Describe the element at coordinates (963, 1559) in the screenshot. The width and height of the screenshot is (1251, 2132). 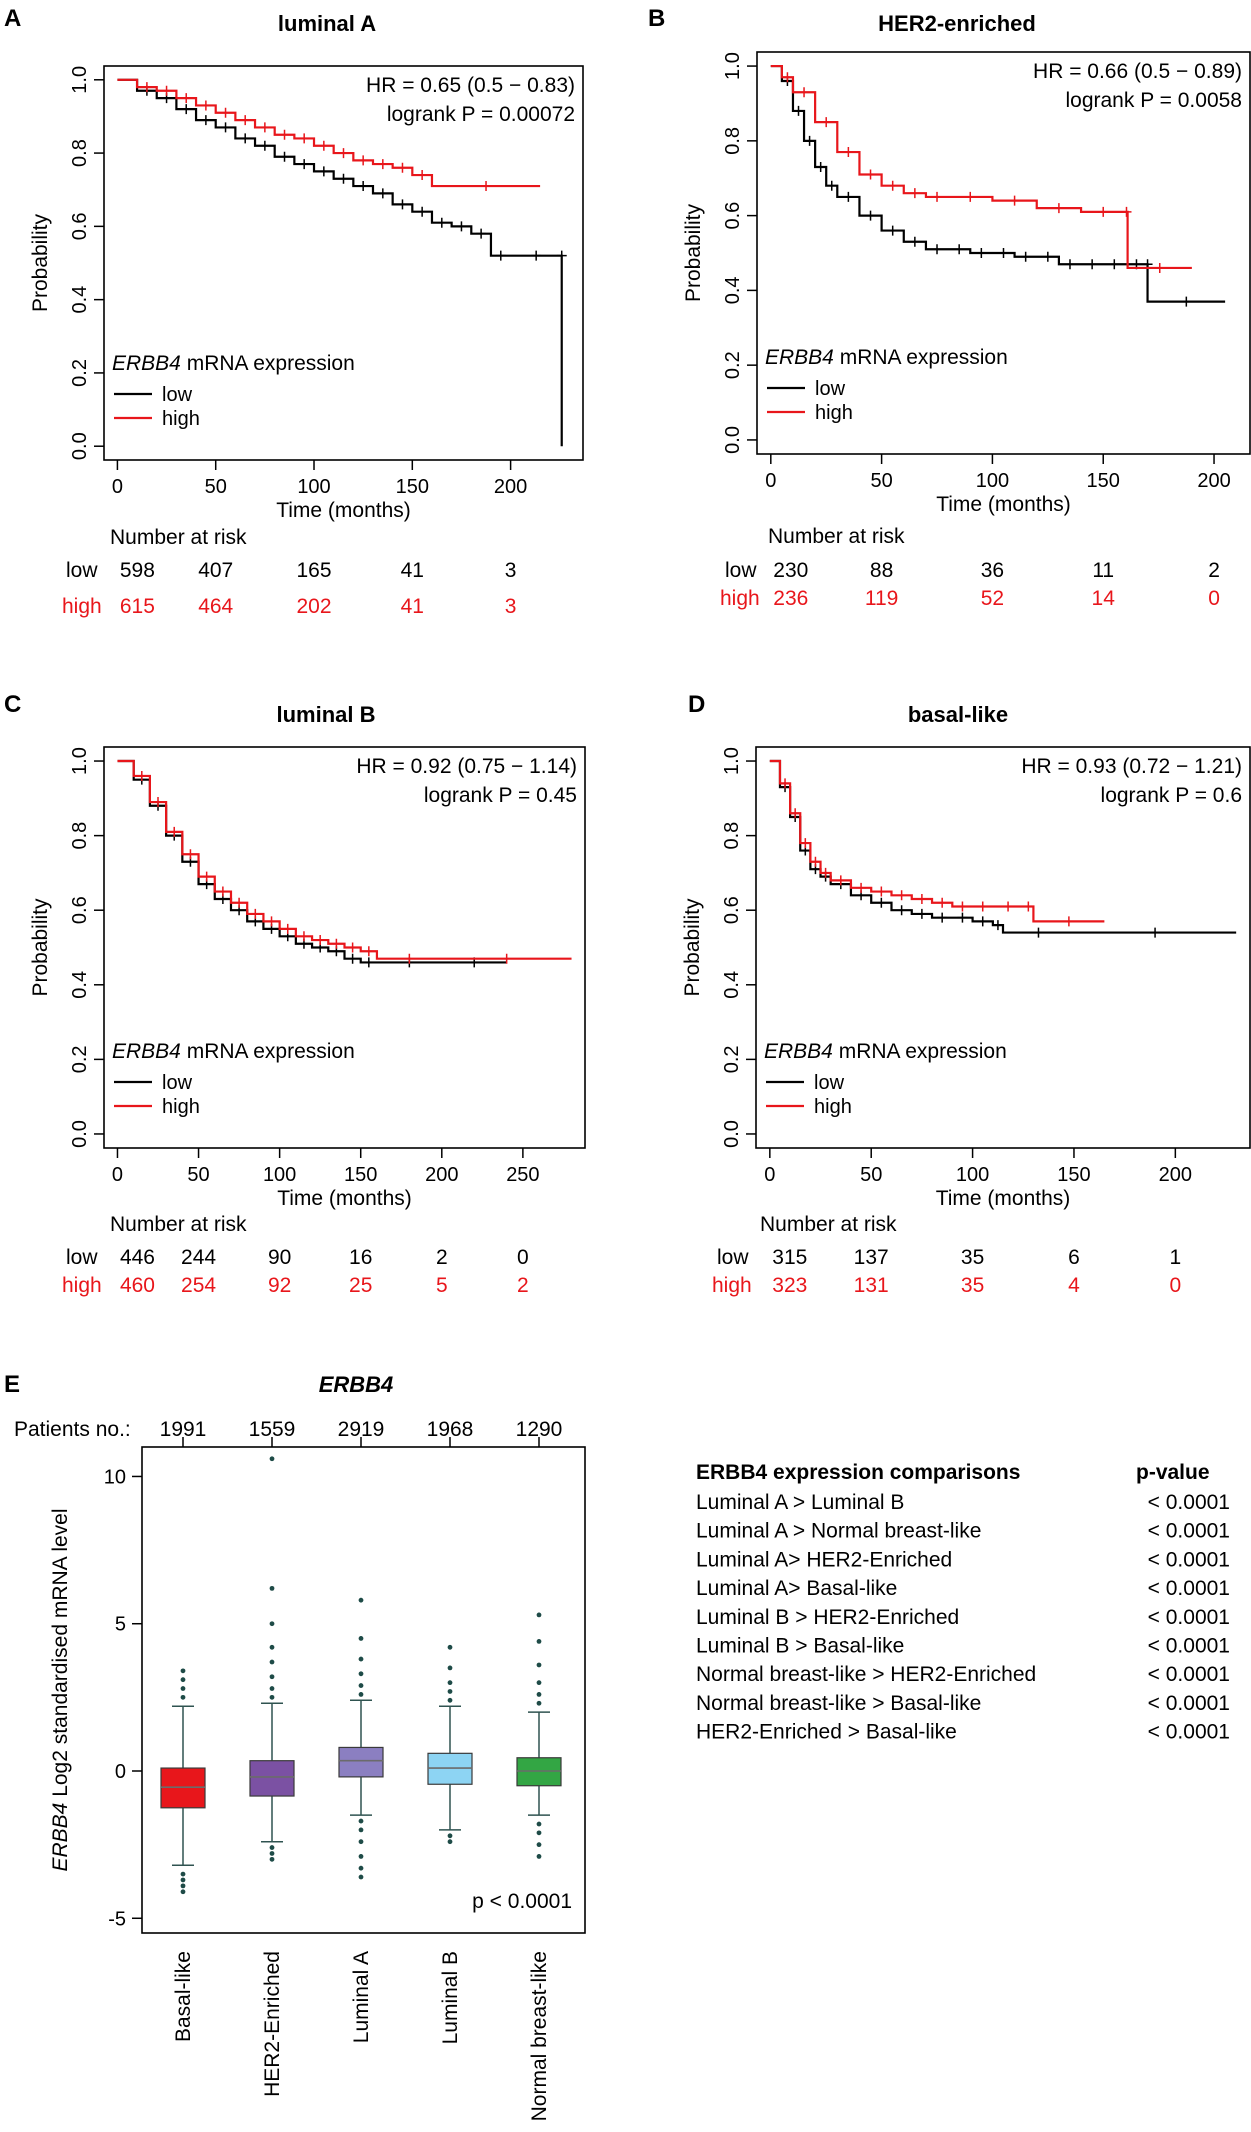
I see `comparison-row: Luminal A> HER2-Enriched < 0.0001` at that location.